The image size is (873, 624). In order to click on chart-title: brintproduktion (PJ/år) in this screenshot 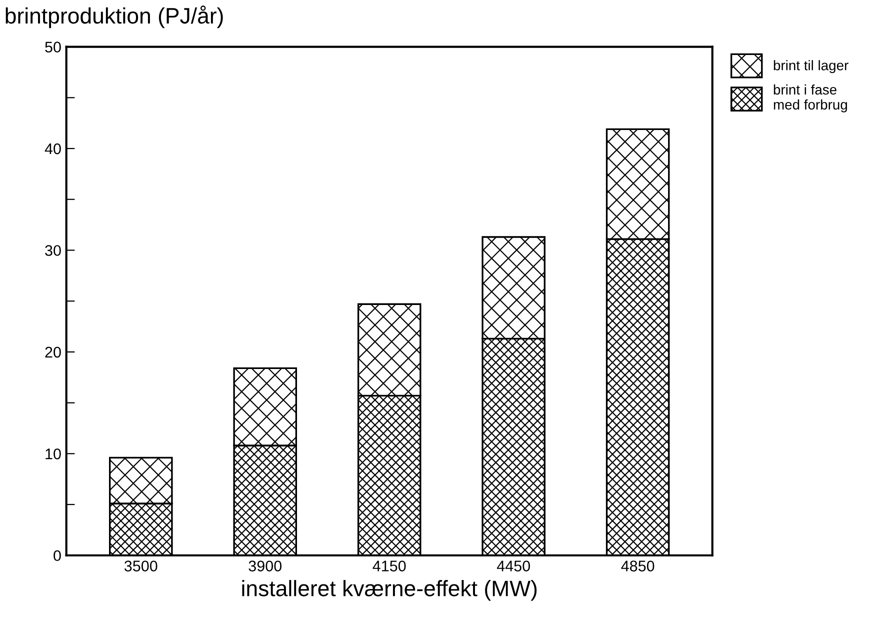, I will do `click(114, 17)`.